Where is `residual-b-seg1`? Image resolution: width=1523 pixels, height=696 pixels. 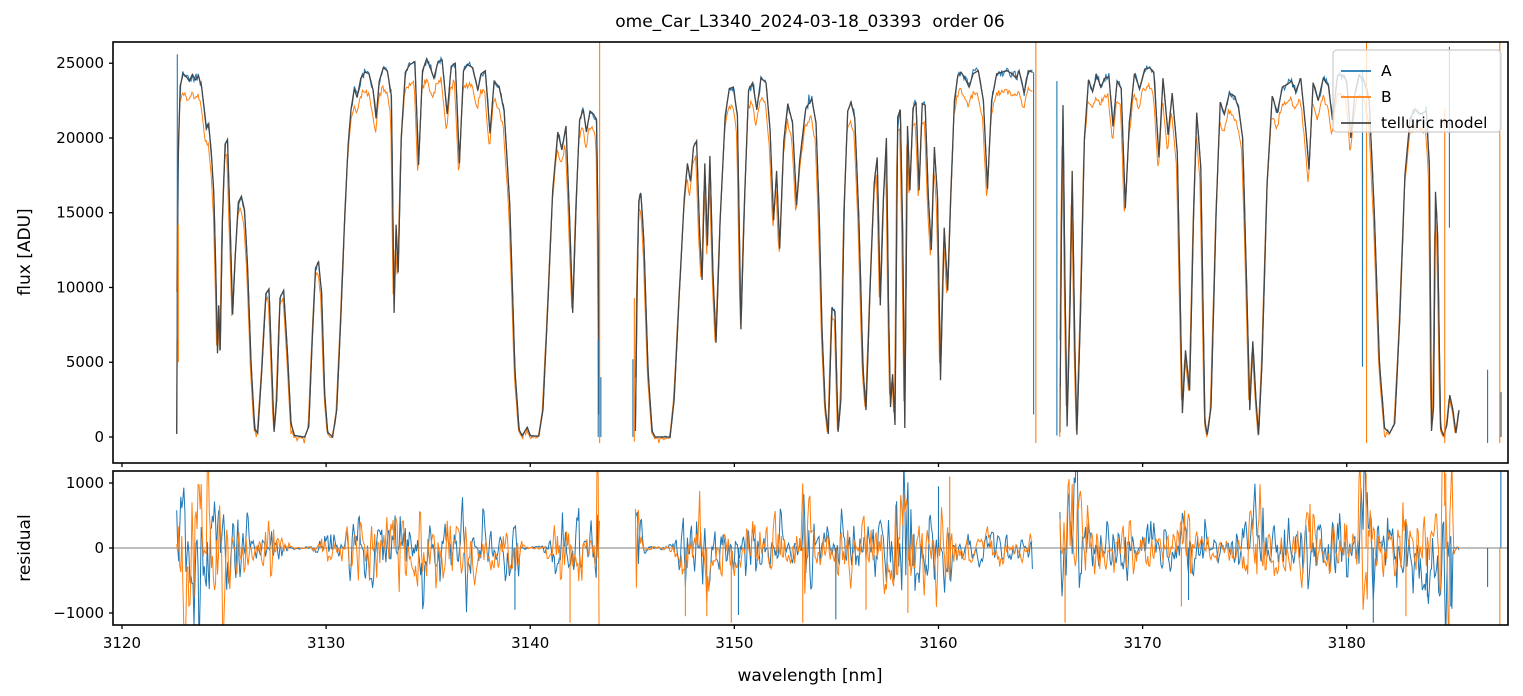
residual-b-seg1 is located at coordinates (388, 548).